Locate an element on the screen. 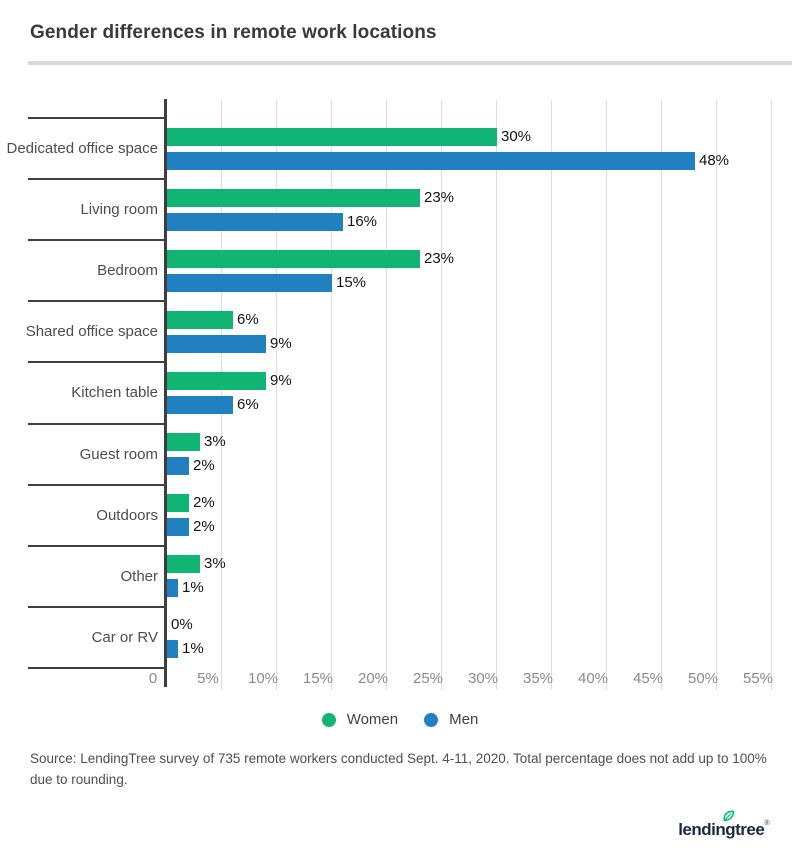 The height and width of the screenshot is (860, 800). bar-value-label: 16% is located at coordinates (362, 221).